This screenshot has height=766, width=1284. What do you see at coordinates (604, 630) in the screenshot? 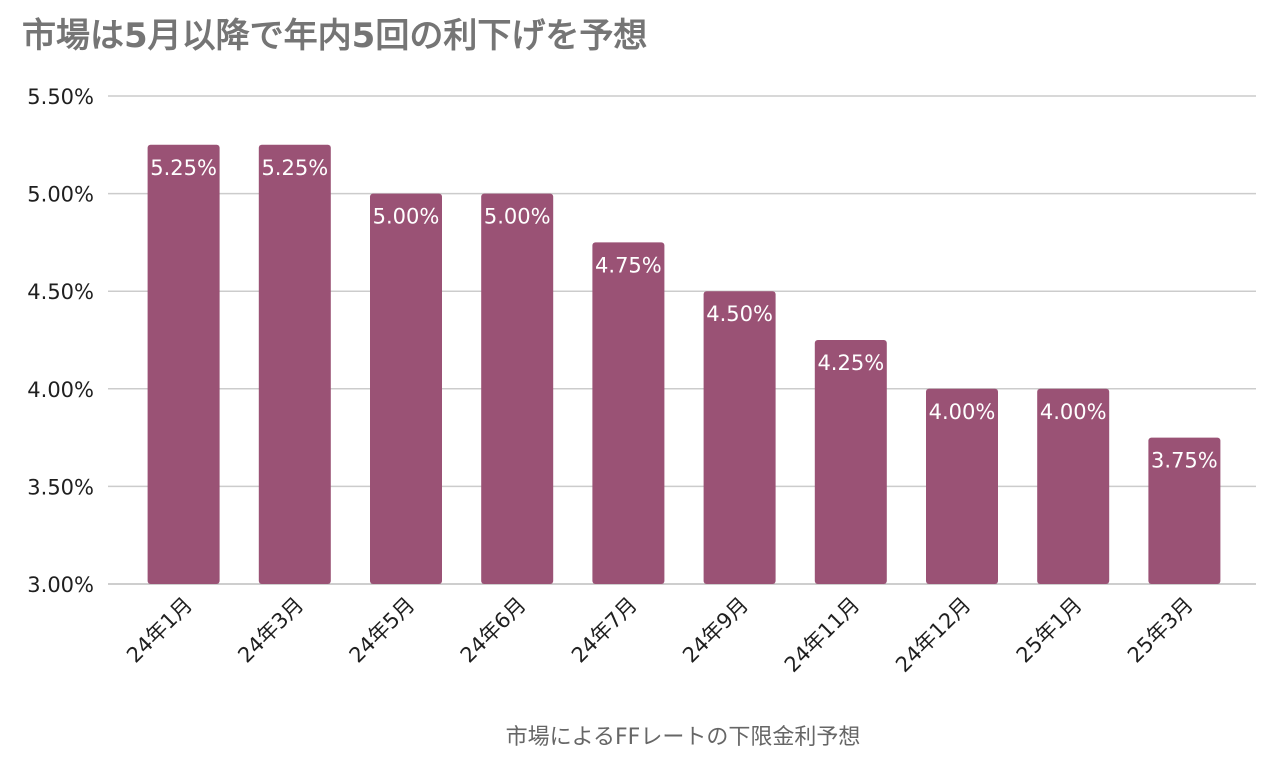
I see `x-tick-label: 24年7月` at bounding box center [604, 630].